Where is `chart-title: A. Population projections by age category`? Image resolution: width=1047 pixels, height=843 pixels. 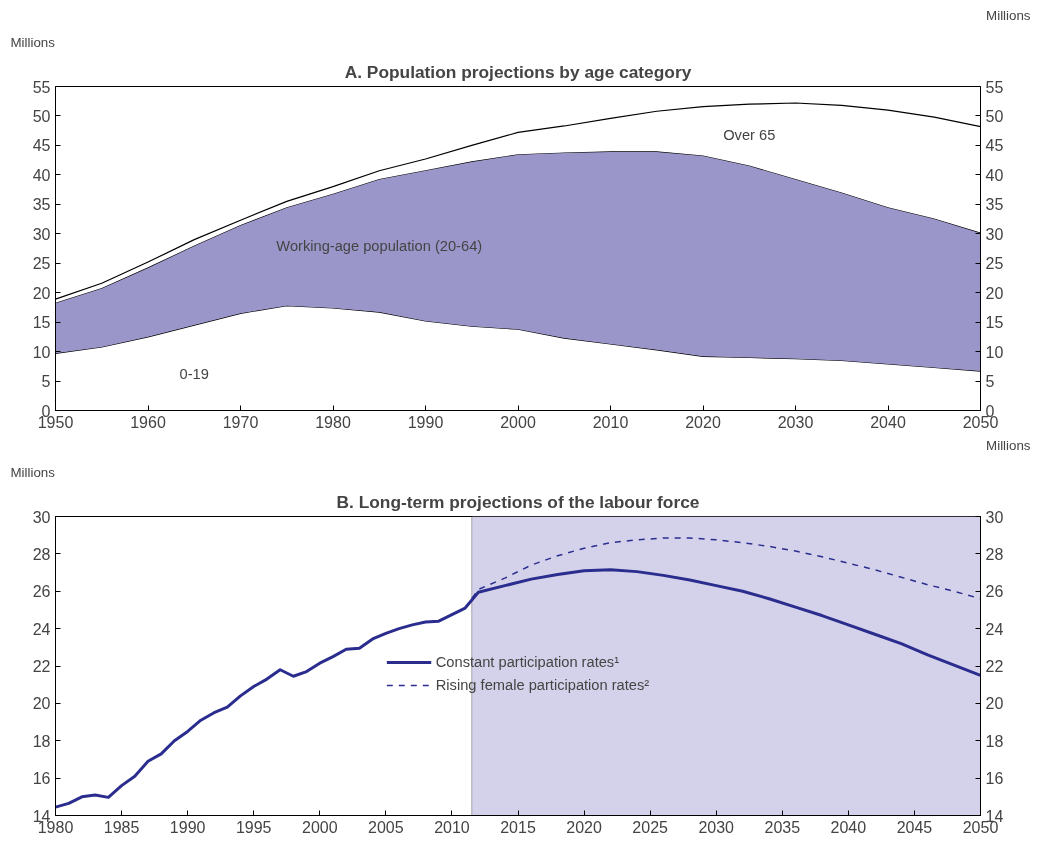 chart-title: A. Population projections by age category is located at coordinates (518, 71).